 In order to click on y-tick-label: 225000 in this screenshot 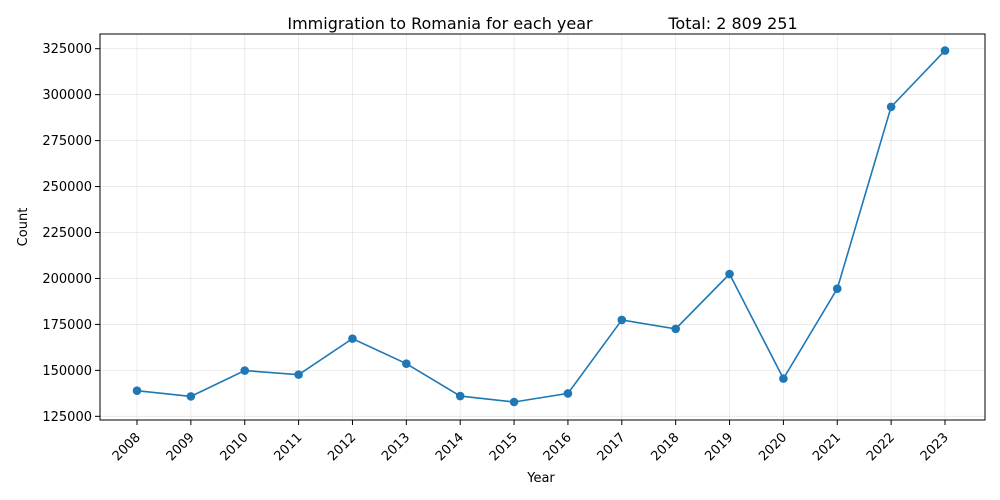, I will do `click(67, 233)`.